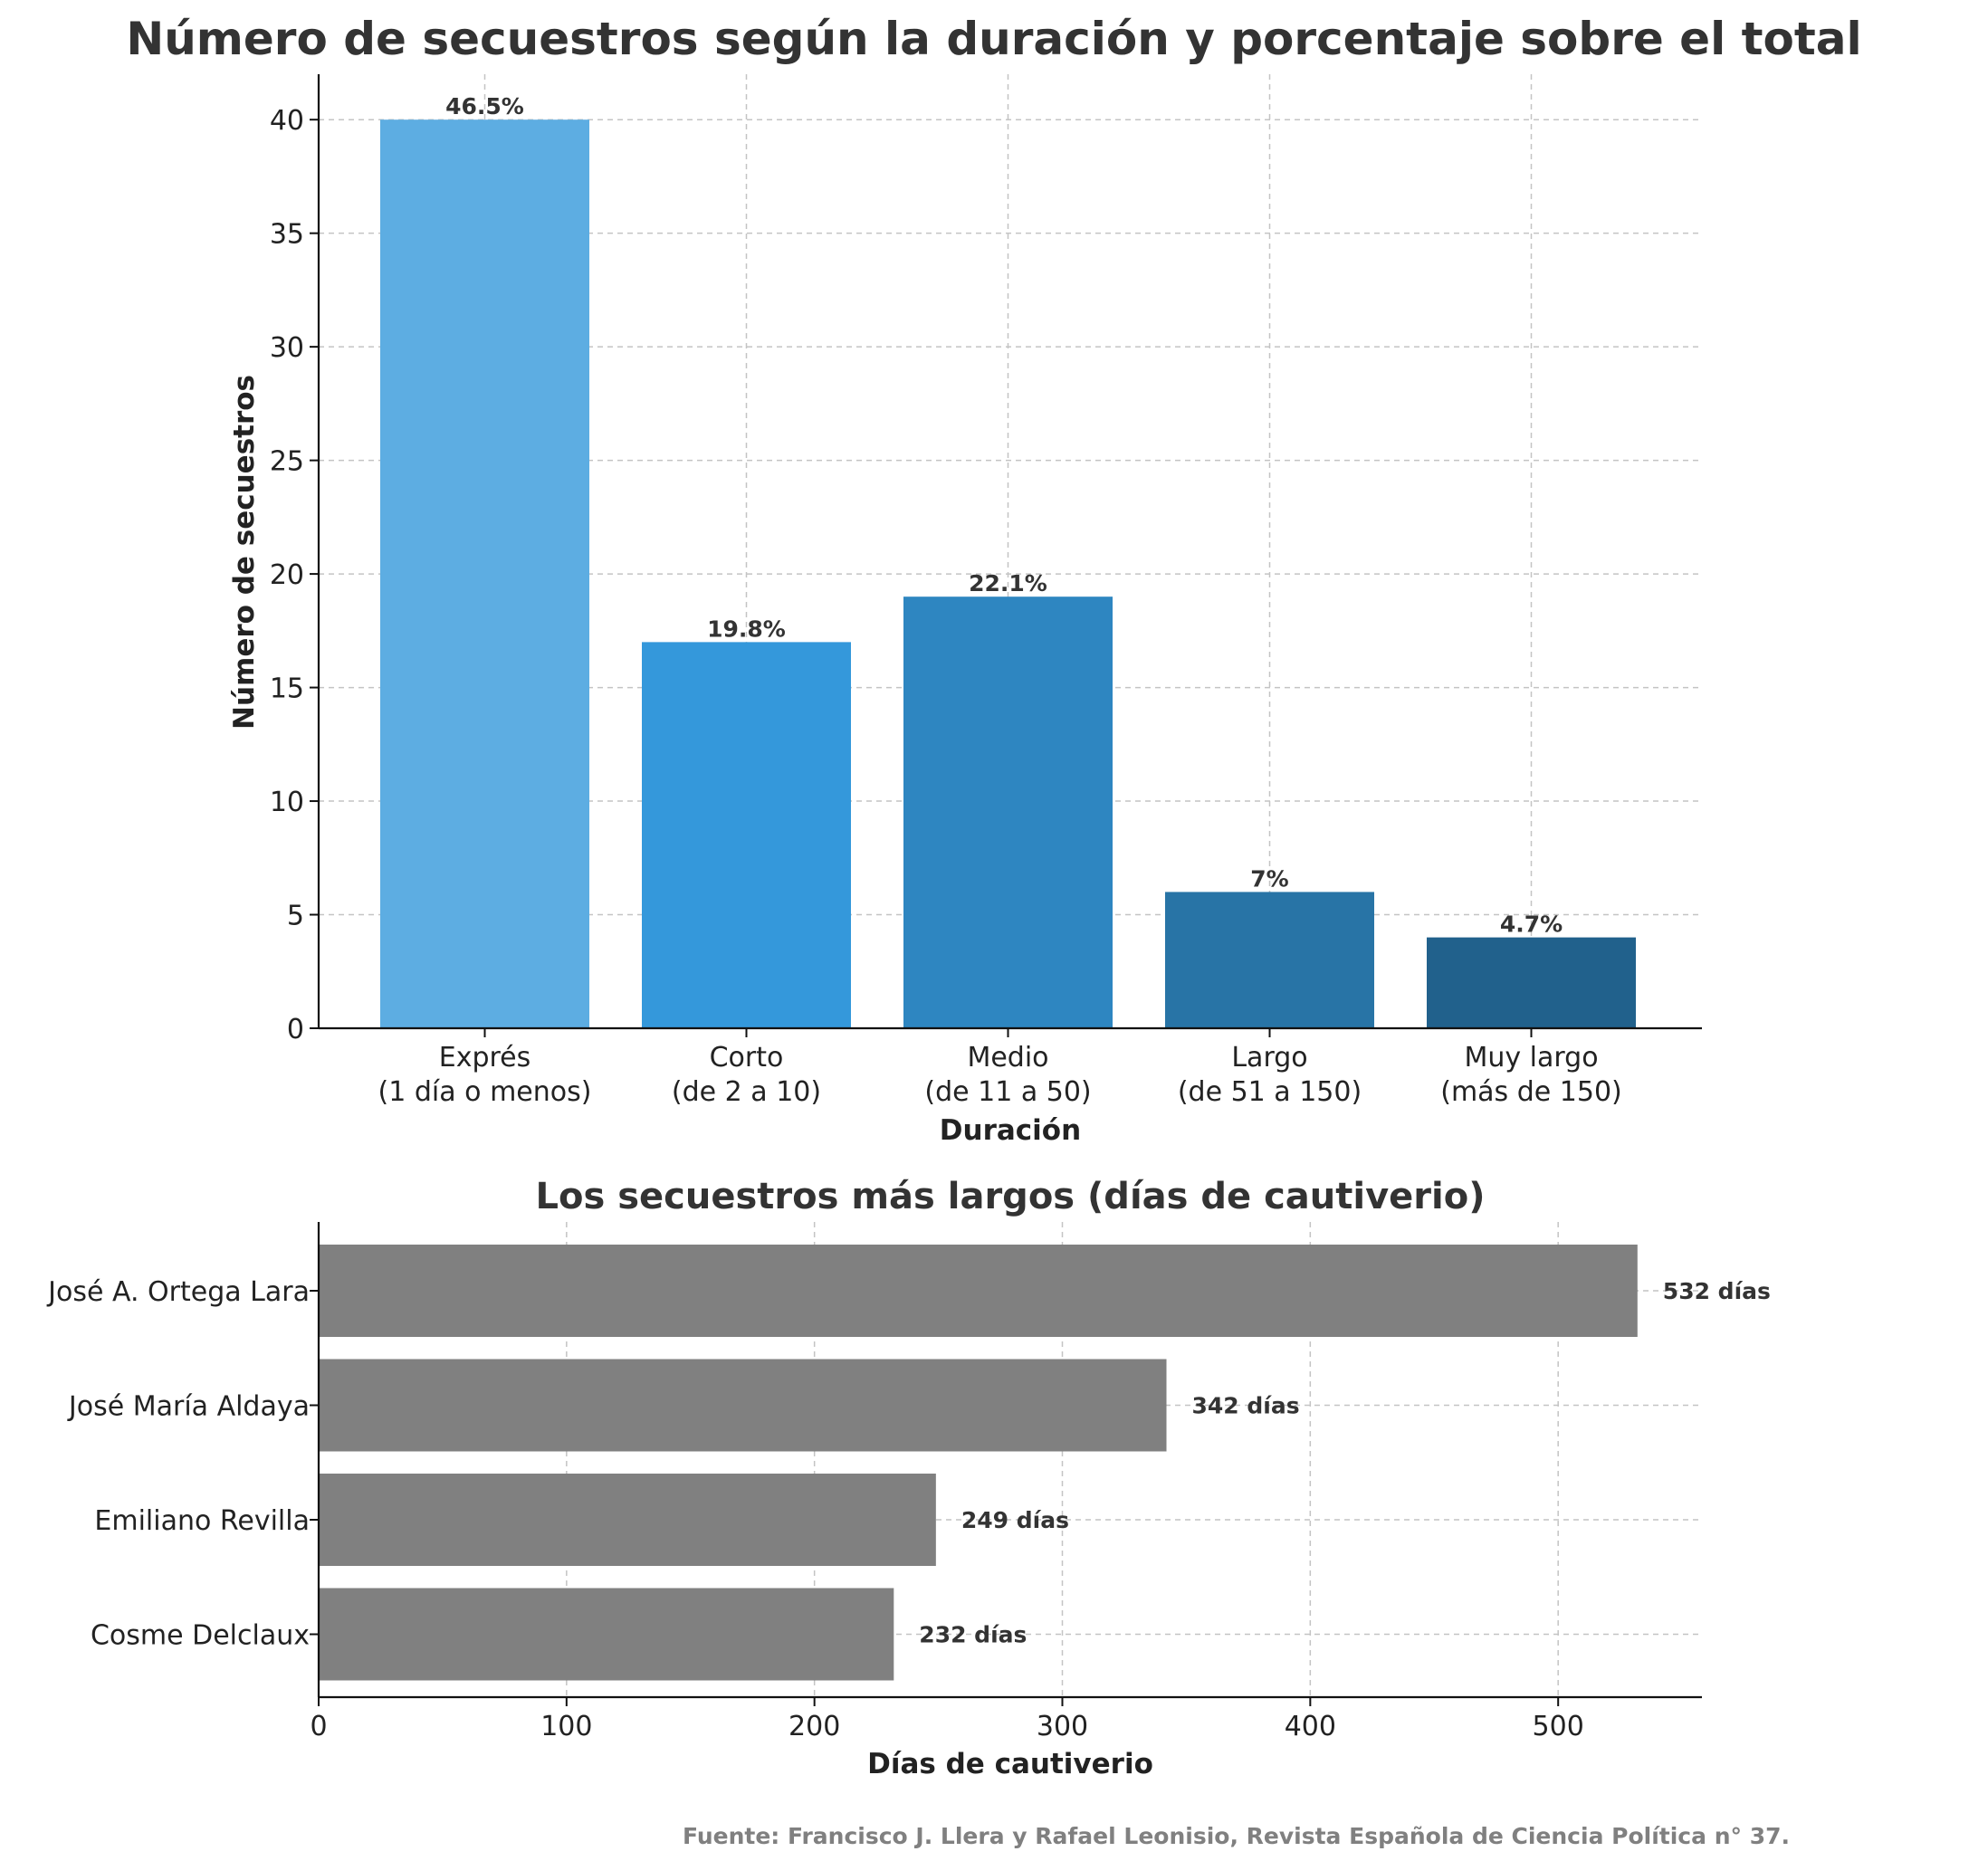 The image size is (1988, 1861). Describe the element at coordinates (566, 1726) in the screenshot. I see `x-tick-label: 100` at that location.